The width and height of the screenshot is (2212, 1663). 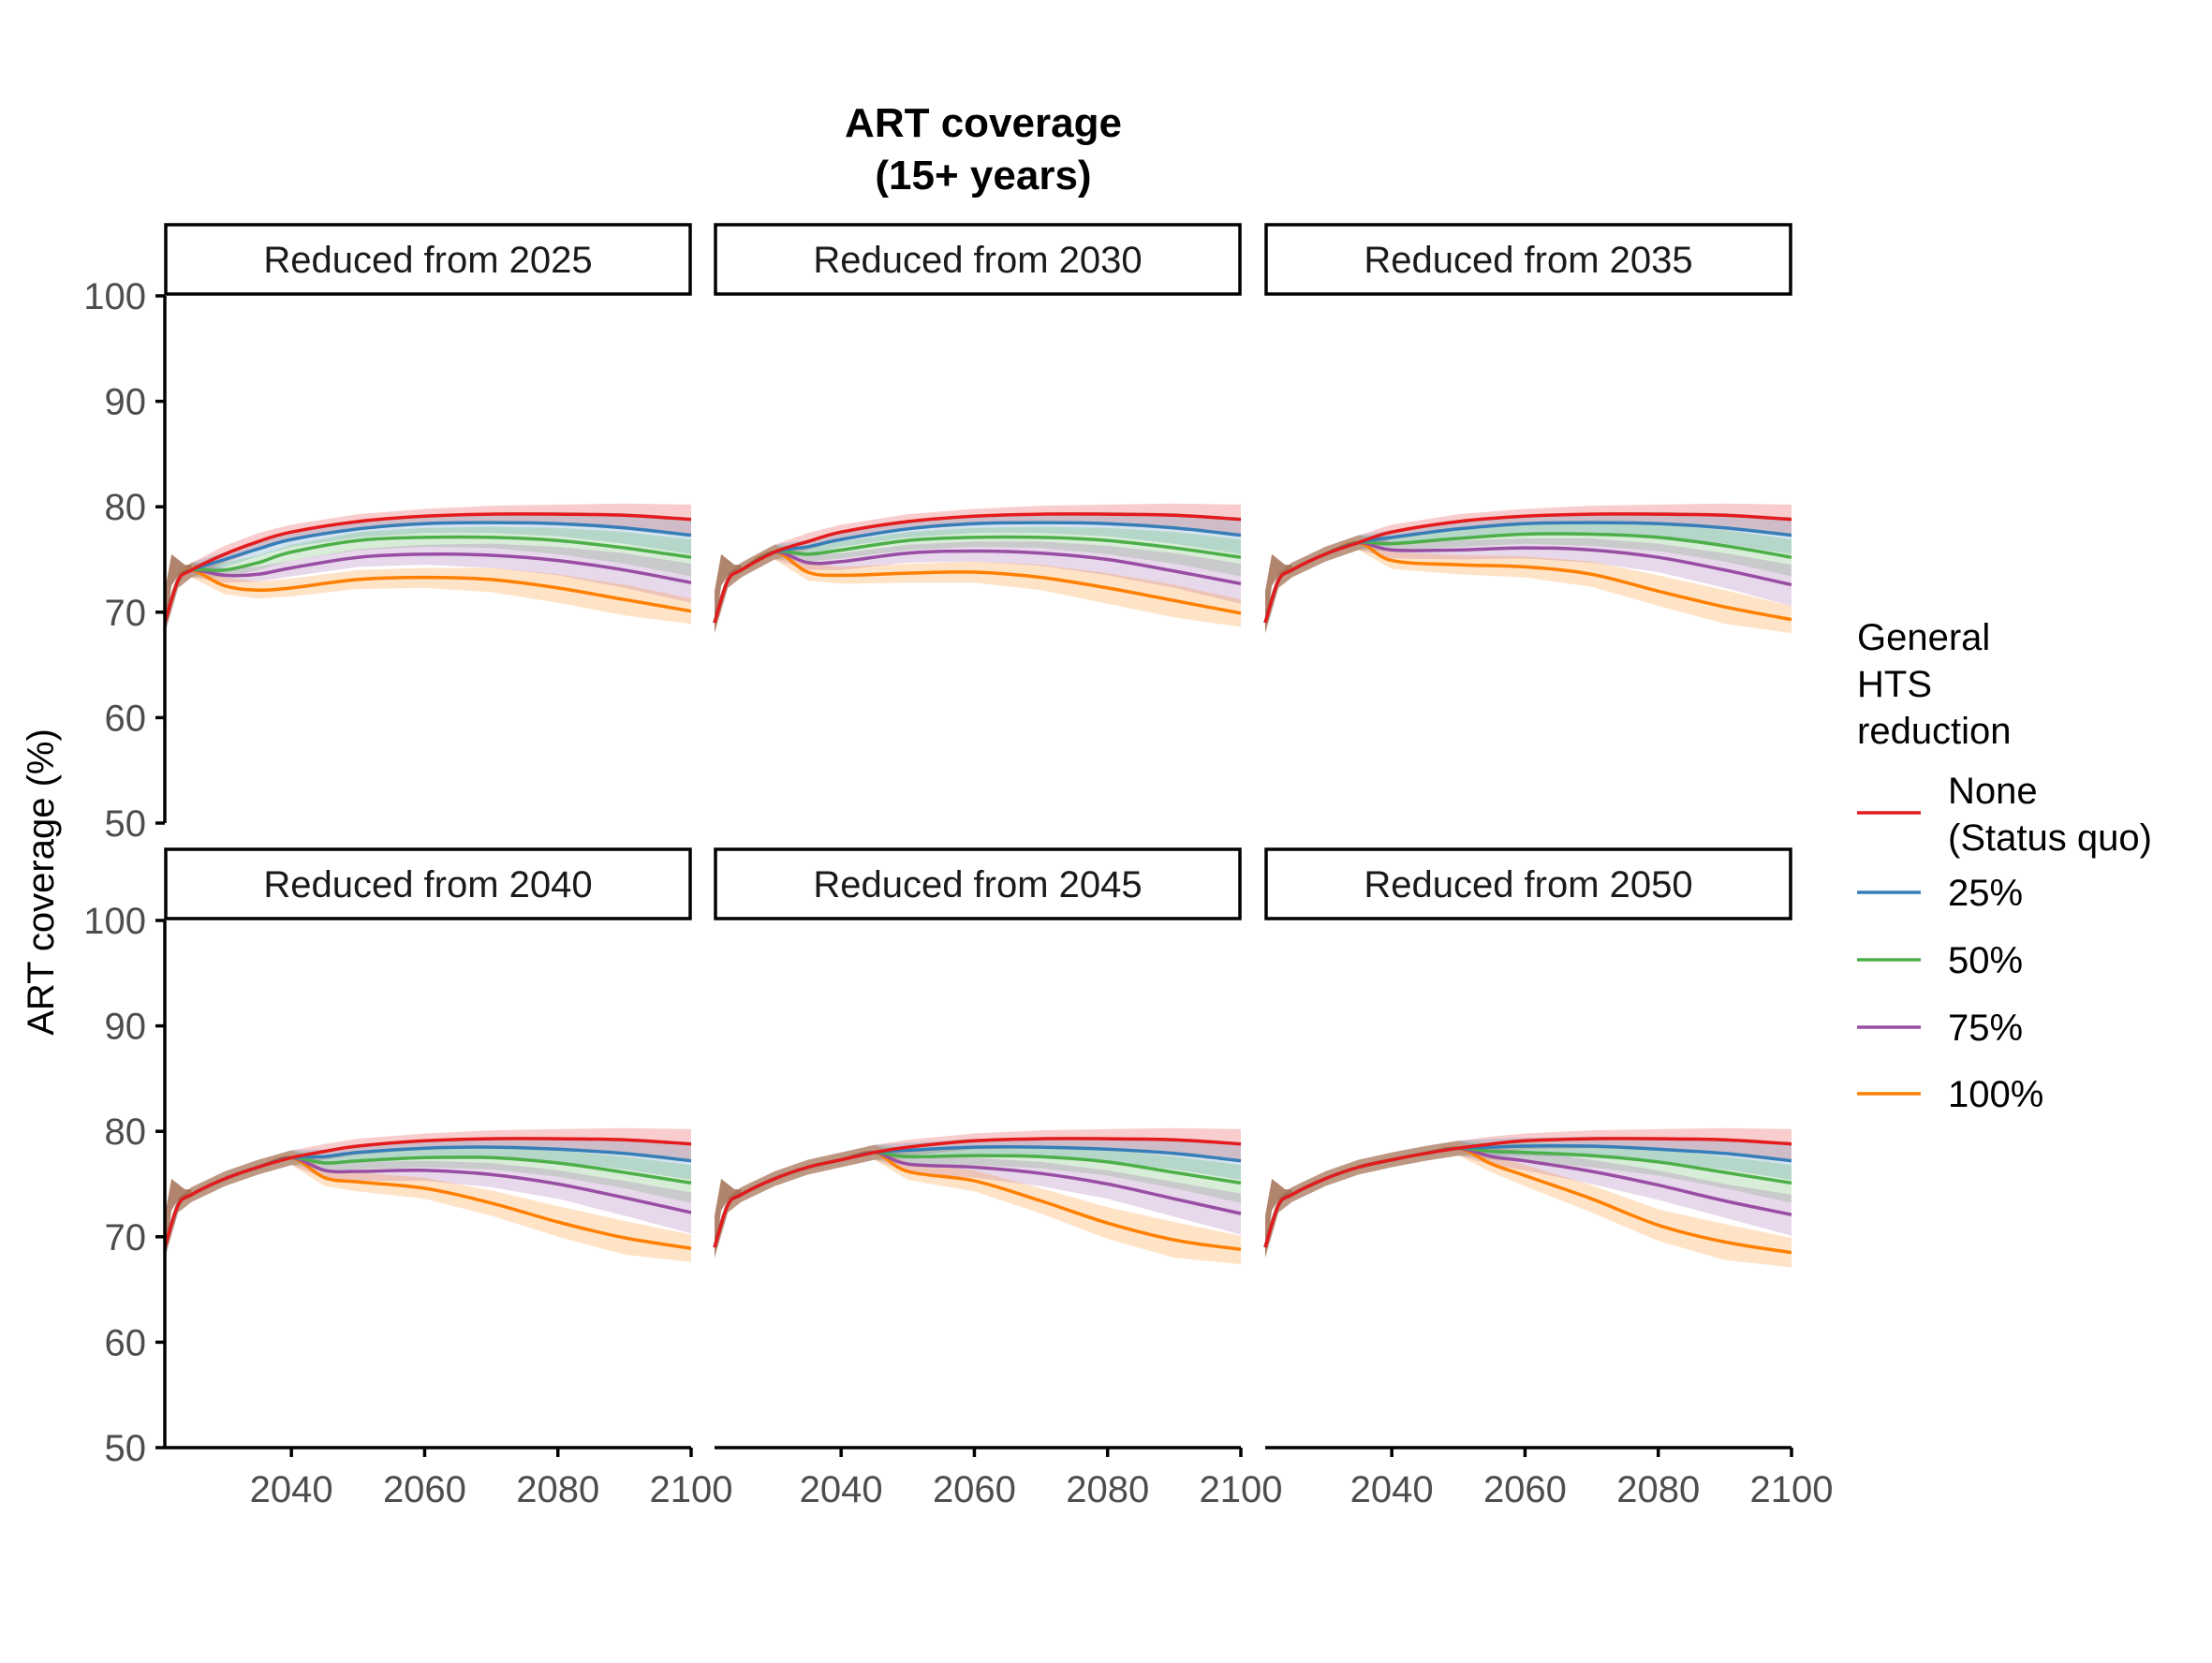 What do you see at coordinates (1985, 960) in the screenshot?
I see `legend-label: 50%` at bounding box center [1985, 960].